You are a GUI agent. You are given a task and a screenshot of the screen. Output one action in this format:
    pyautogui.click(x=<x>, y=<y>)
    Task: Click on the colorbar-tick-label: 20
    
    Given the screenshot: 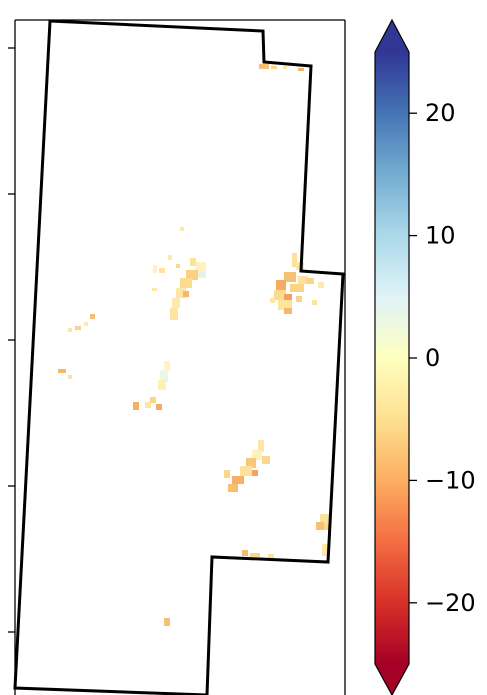 What is the action you would take?
    pyautogui.click(x=440, y=113)
    